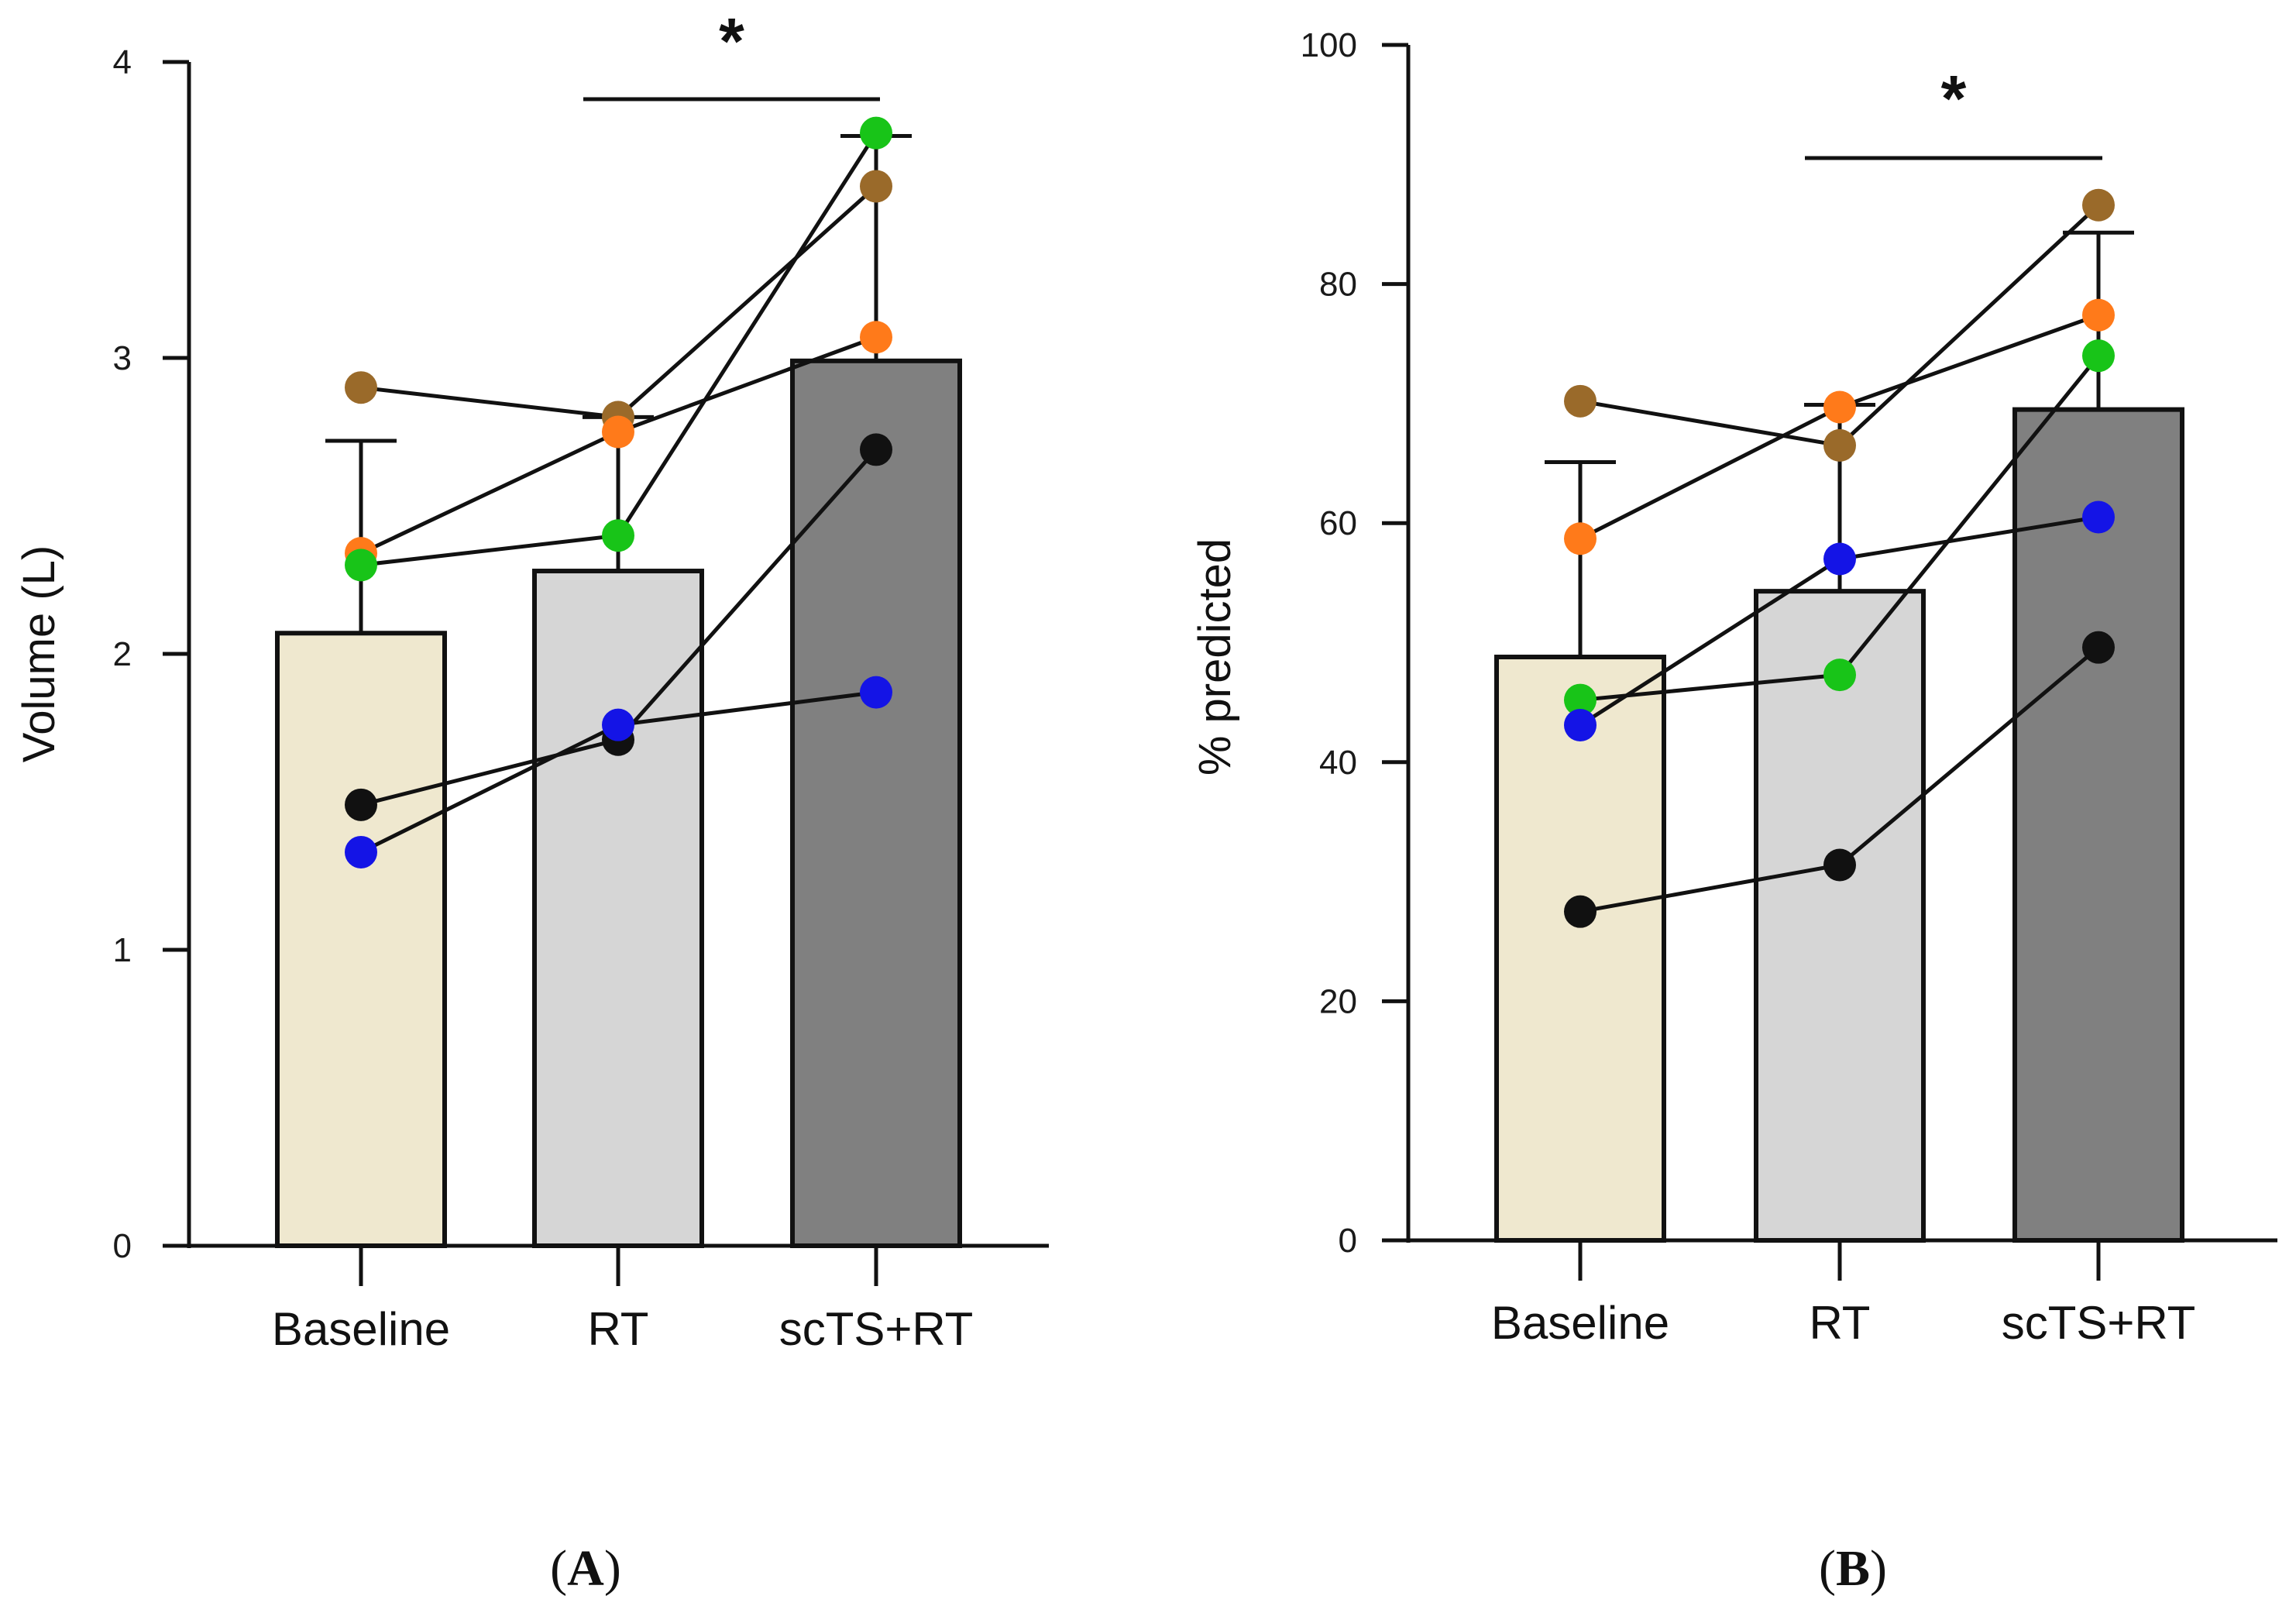 This screenshot has width=2296, height=1613. What do you see at coordinates (122, 950) in the screenshot?
I see `y-tick-label: 1` at bounding box center [122, 950].